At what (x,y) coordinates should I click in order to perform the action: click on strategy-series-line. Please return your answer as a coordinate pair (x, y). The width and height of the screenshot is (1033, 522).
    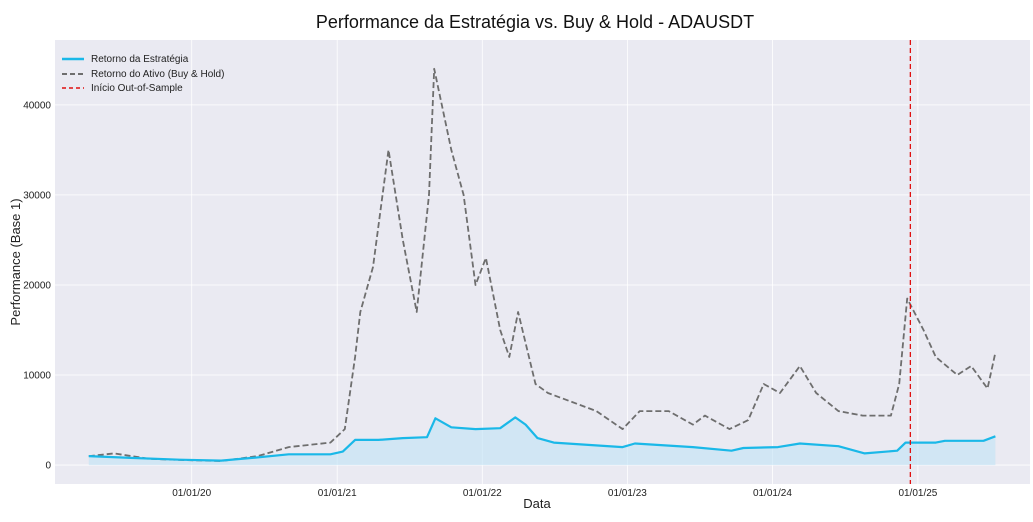
    Looking at the image, I should click on (542, 439).